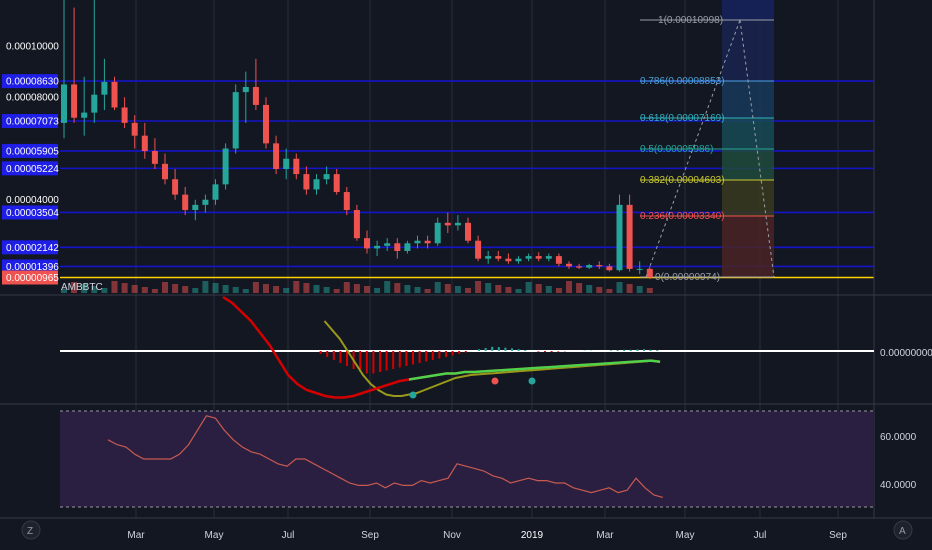  What do you see at coordinates (658, 277) in the screenshot?
I see `fib-ratio-6: 0` at bounding box center [658, 277].